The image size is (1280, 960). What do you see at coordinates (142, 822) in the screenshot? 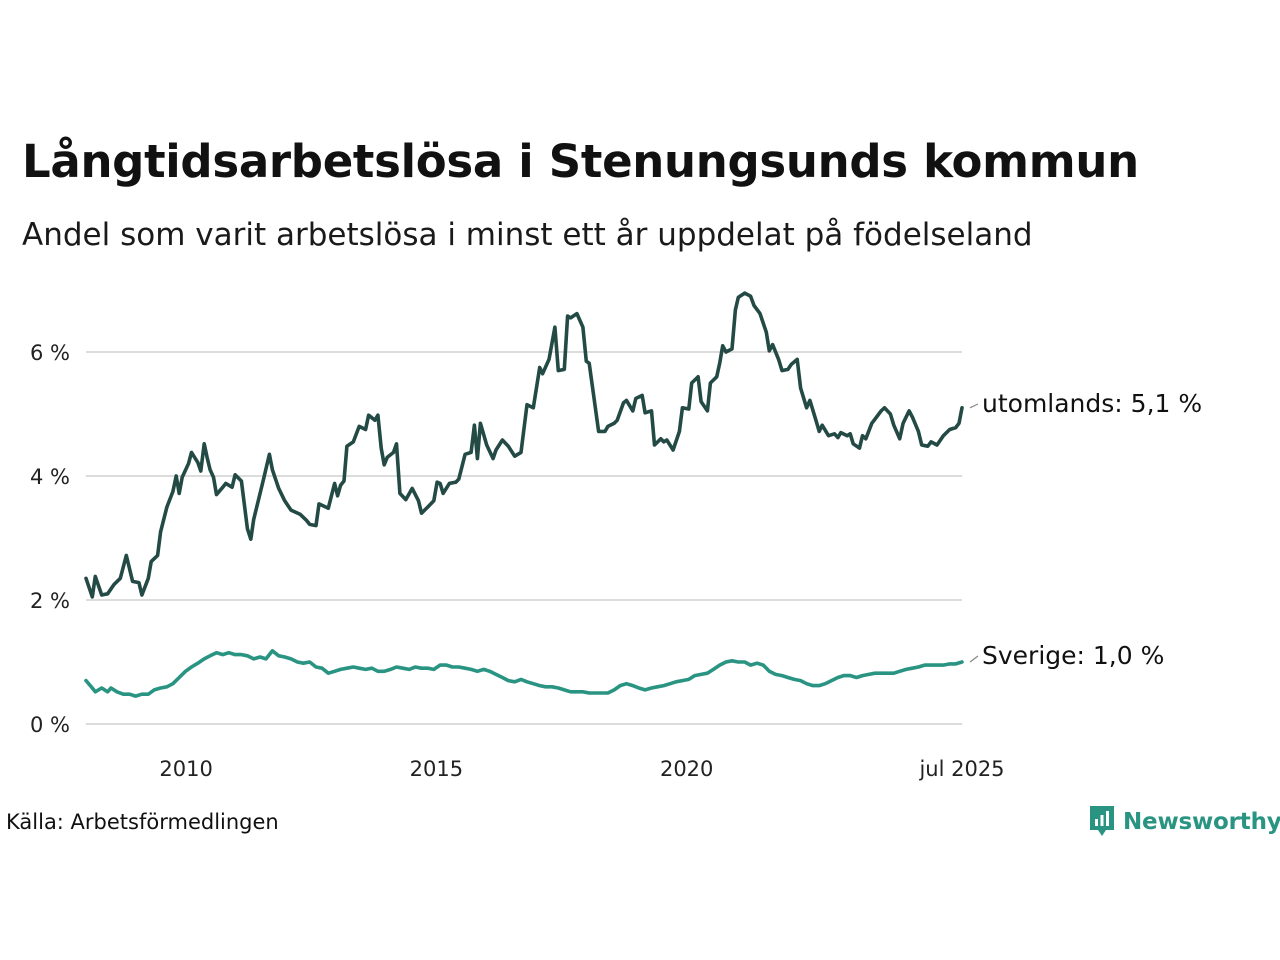
I see `source-note: Källa: Arbetsförmedlingen` at bounding box center [142, 822].